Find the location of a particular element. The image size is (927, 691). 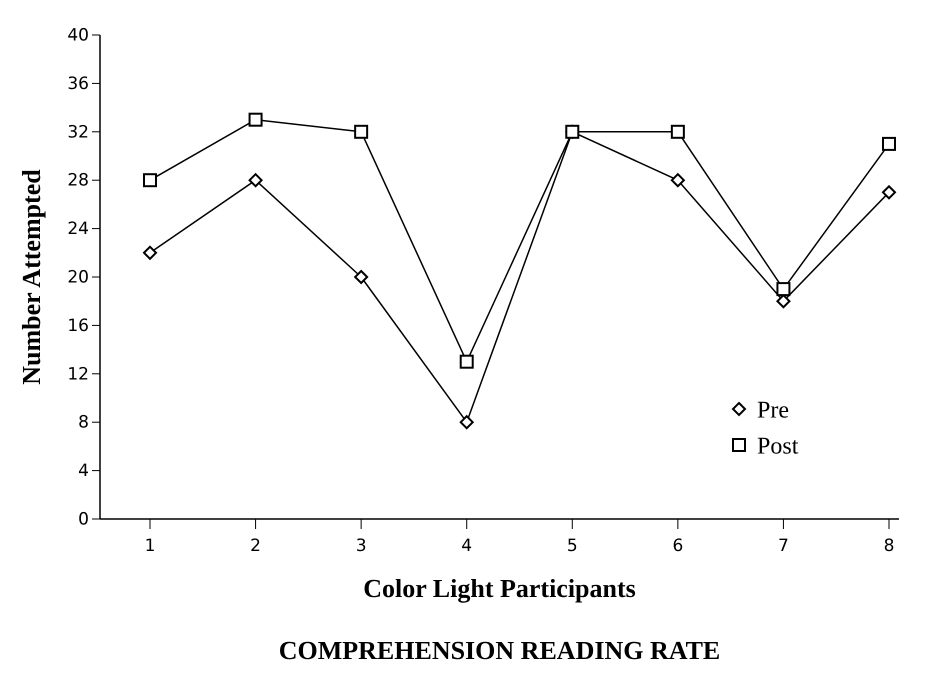

x-tick-label: 4 is located at coordinates (466, 546).